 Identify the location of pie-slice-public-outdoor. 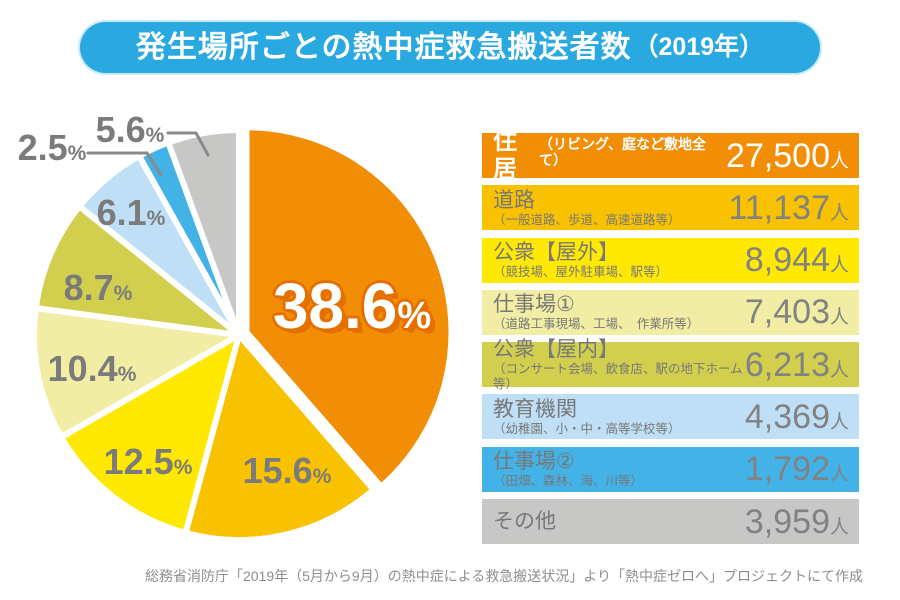
(150, 434).